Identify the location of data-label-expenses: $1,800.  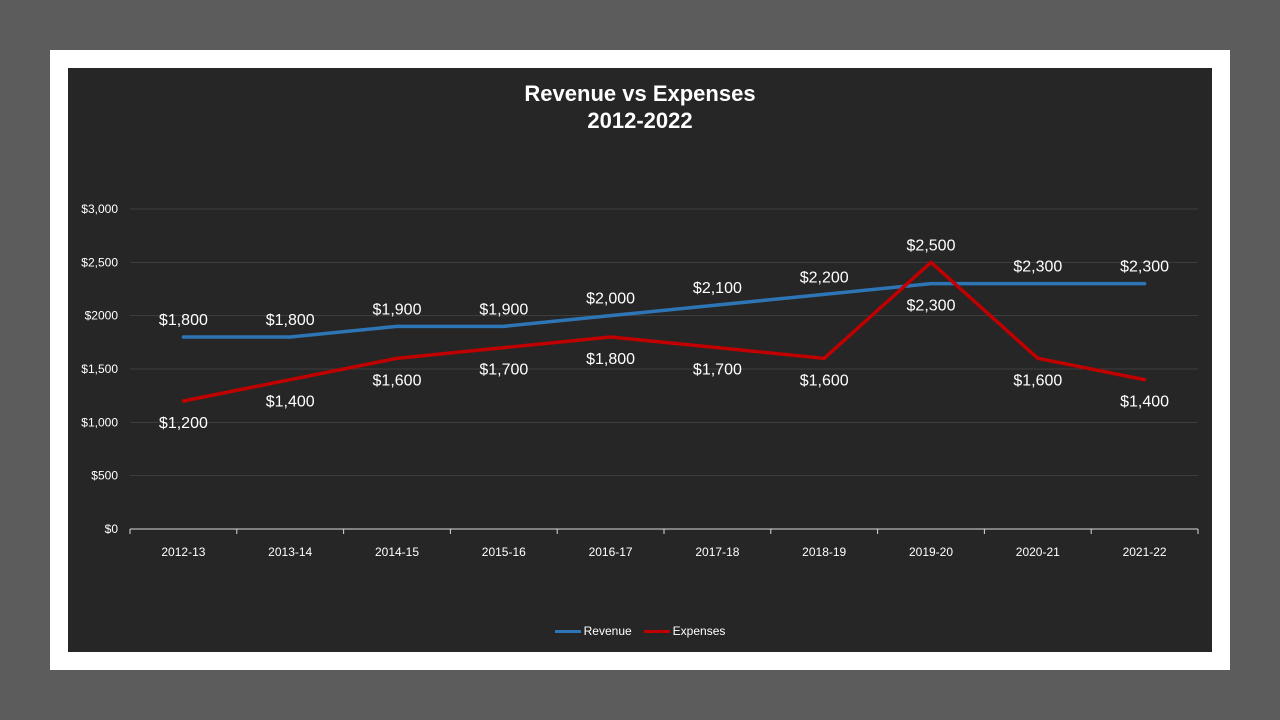
(610, 359).